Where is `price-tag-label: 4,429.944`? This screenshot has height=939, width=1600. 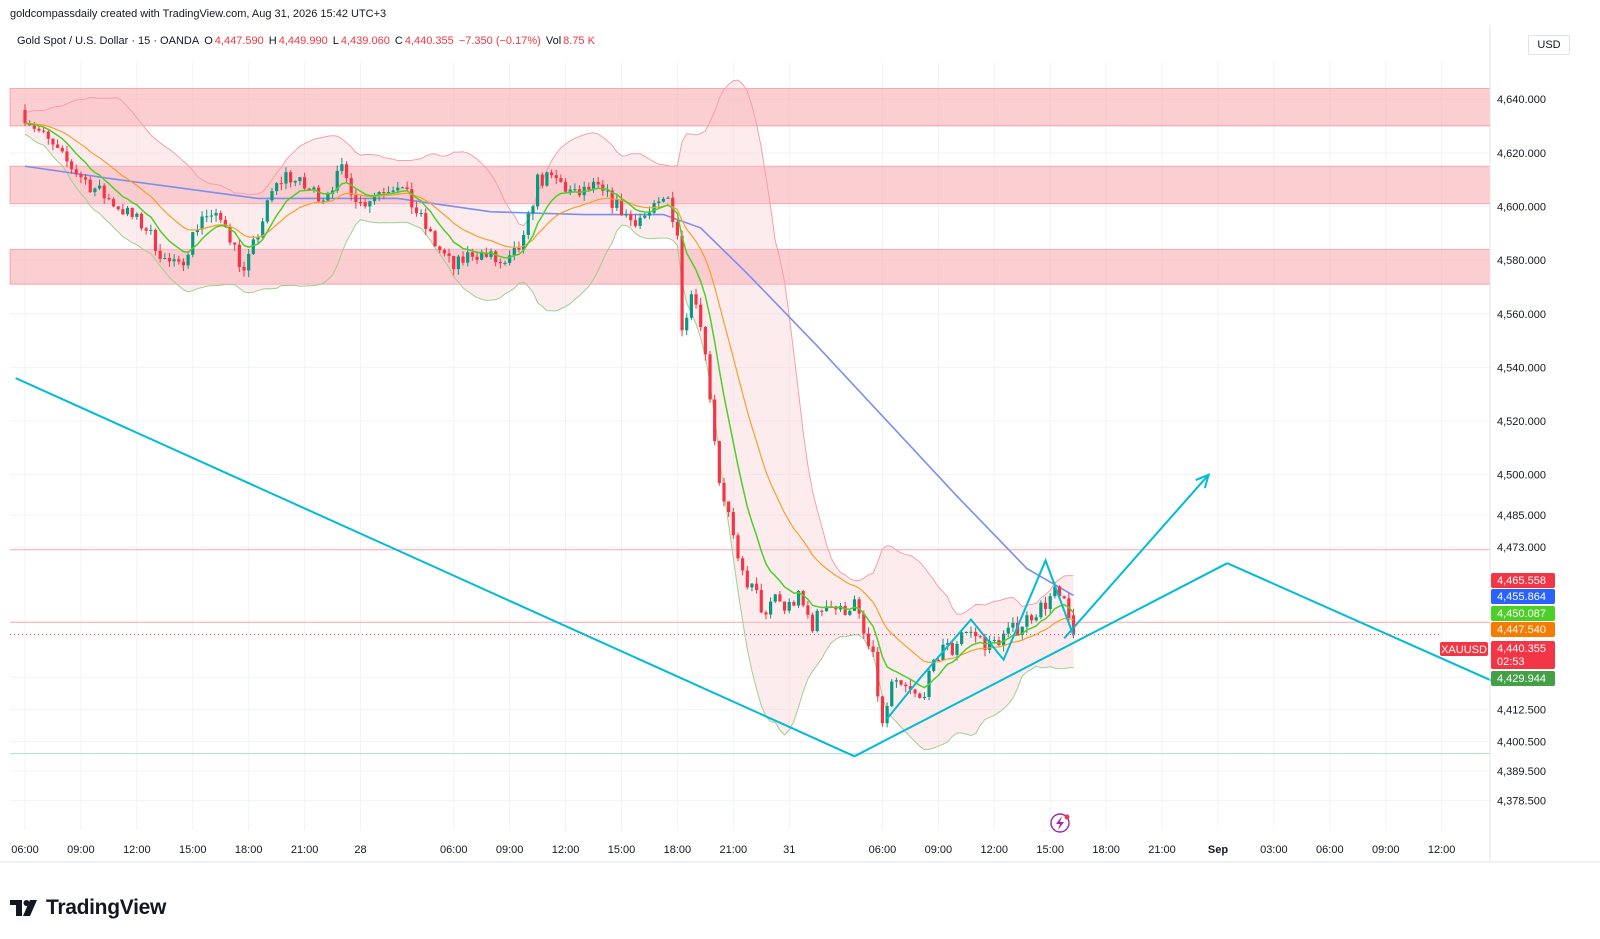 price-tag-label: 4,429.944 is located at coordinates (1521, 679).